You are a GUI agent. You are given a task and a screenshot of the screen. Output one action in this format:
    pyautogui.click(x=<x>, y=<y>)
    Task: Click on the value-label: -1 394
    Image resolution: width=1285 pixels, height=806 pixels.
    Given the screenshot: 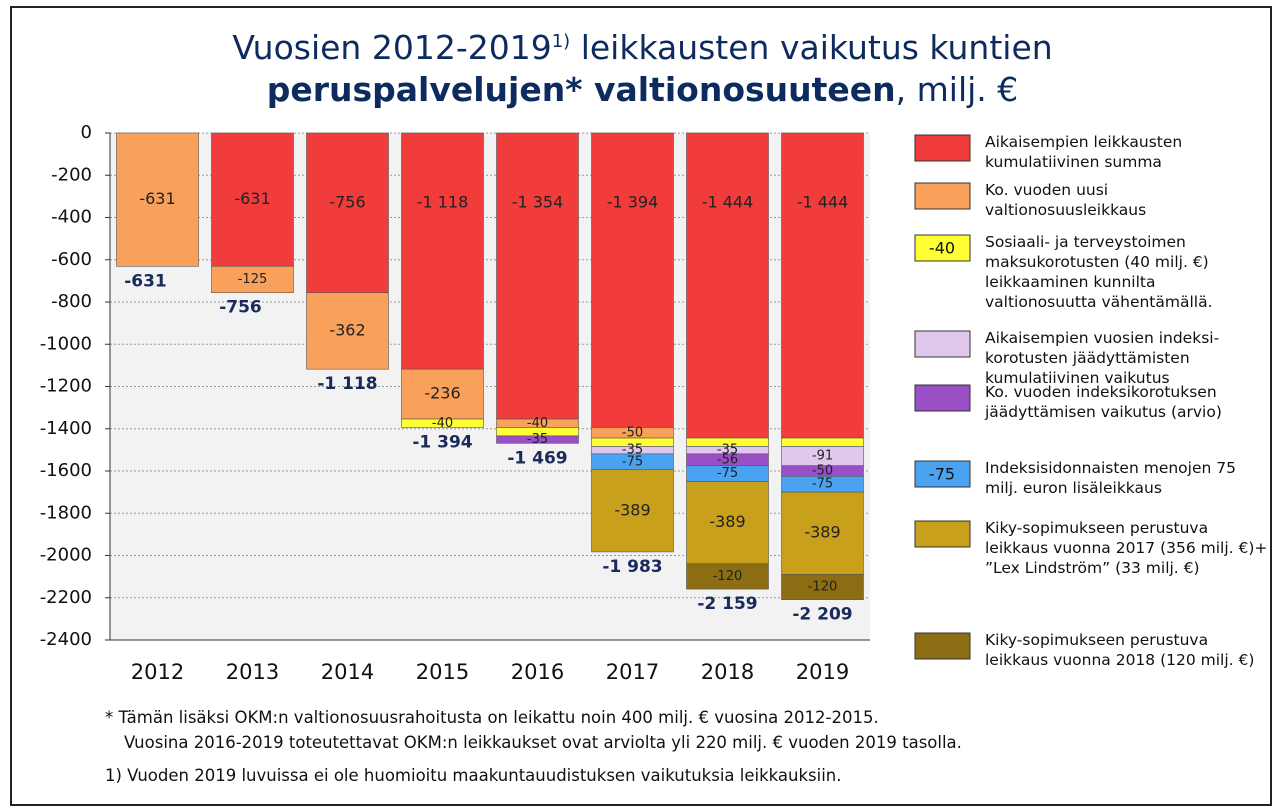 What is the action you would take?
    pyautogui.click(x=633, y=202)
    